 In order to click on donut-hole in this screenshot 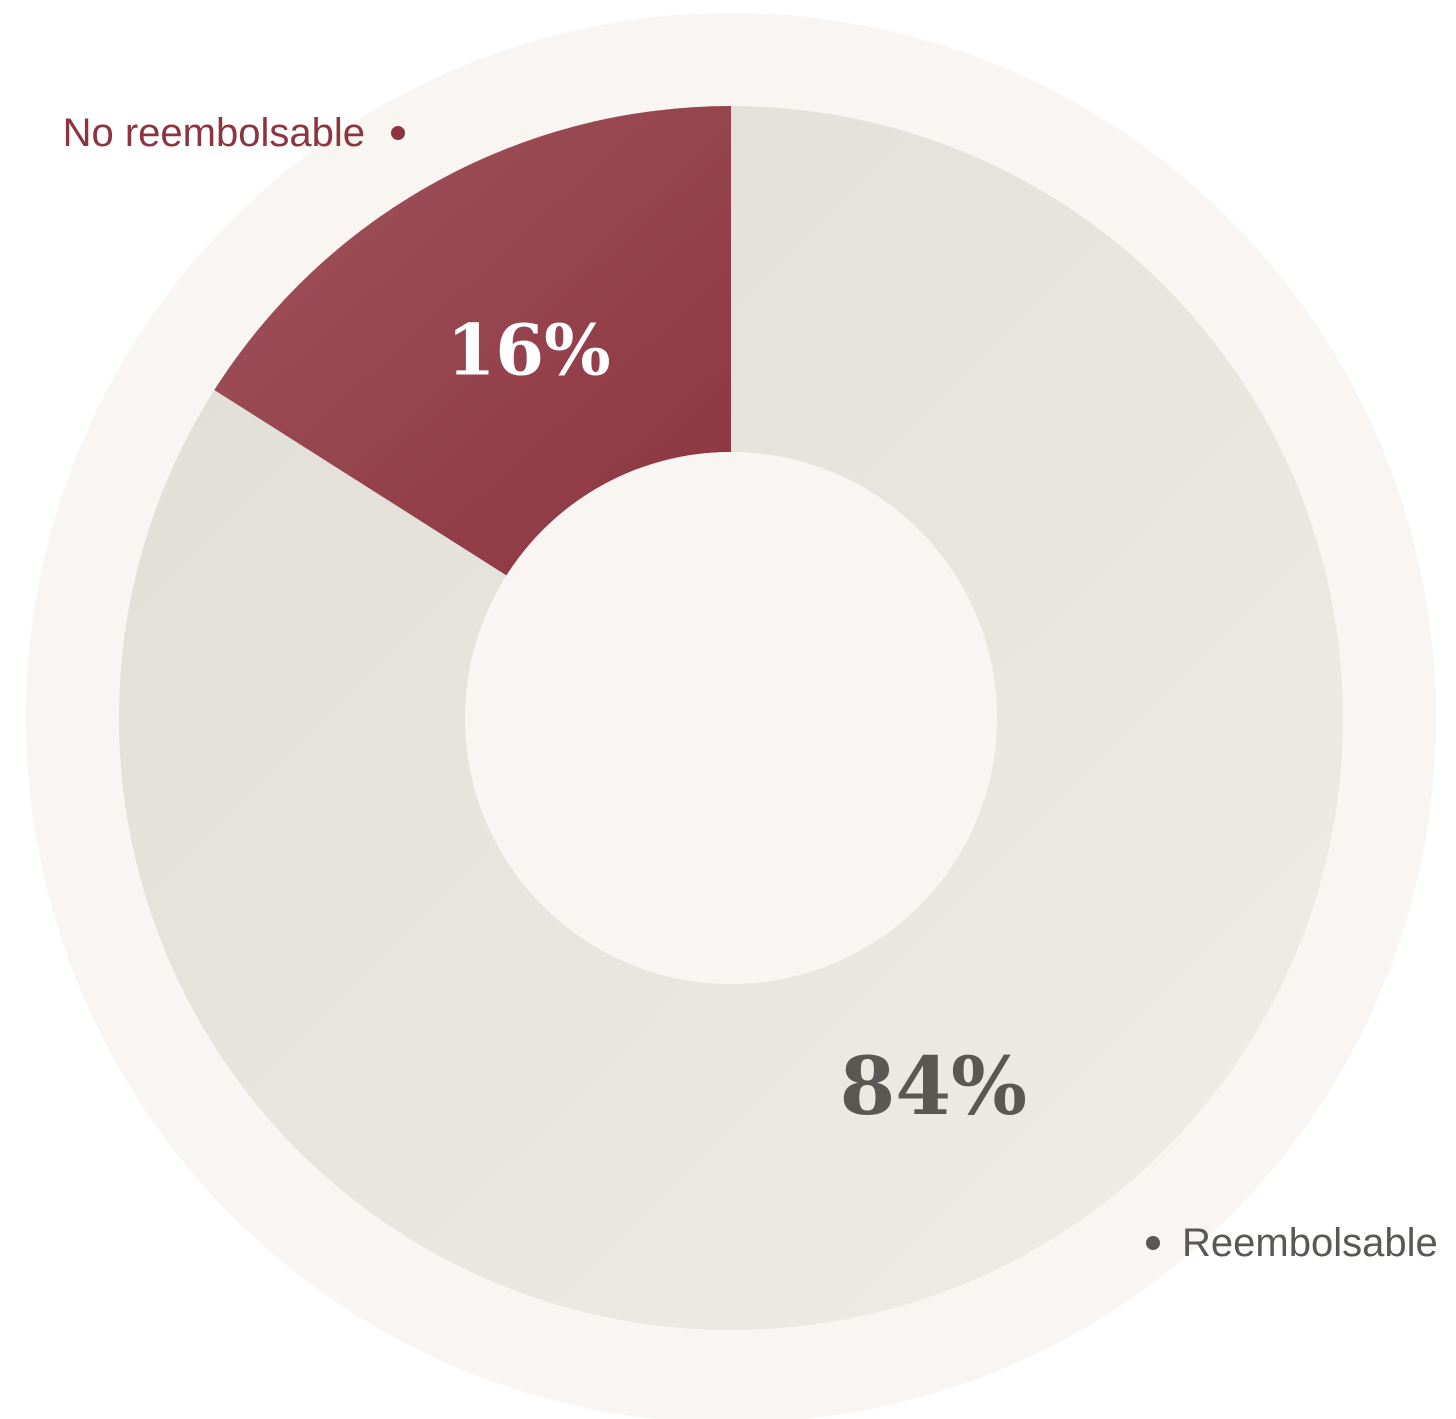, I will do `click(731, 718)`.